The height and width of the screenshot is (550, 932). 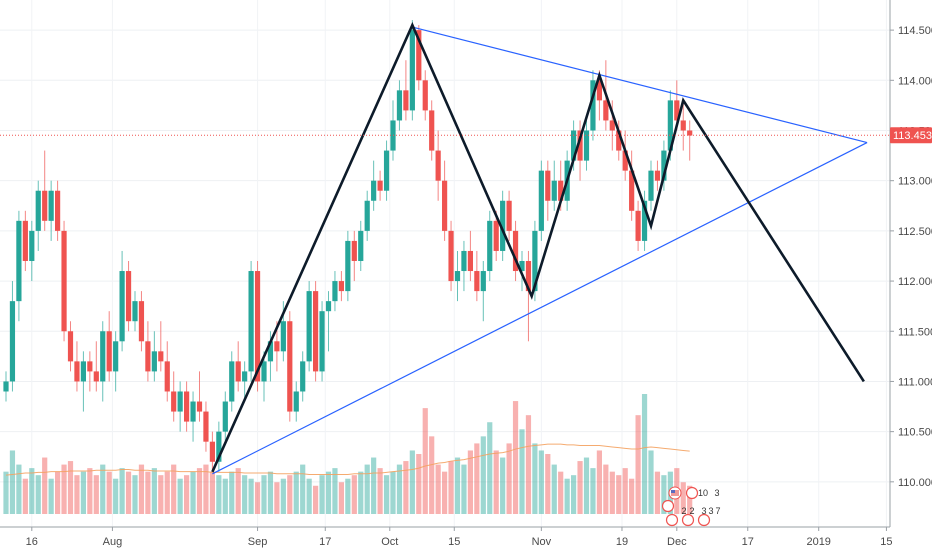 What do you see at coordinates (446, 537) in the screenshot?
I see `time-axis: 16 Aug Sep 17 Oct 15 Nov 19 Dec 17 2019 15` at bounding box center [446, 537].